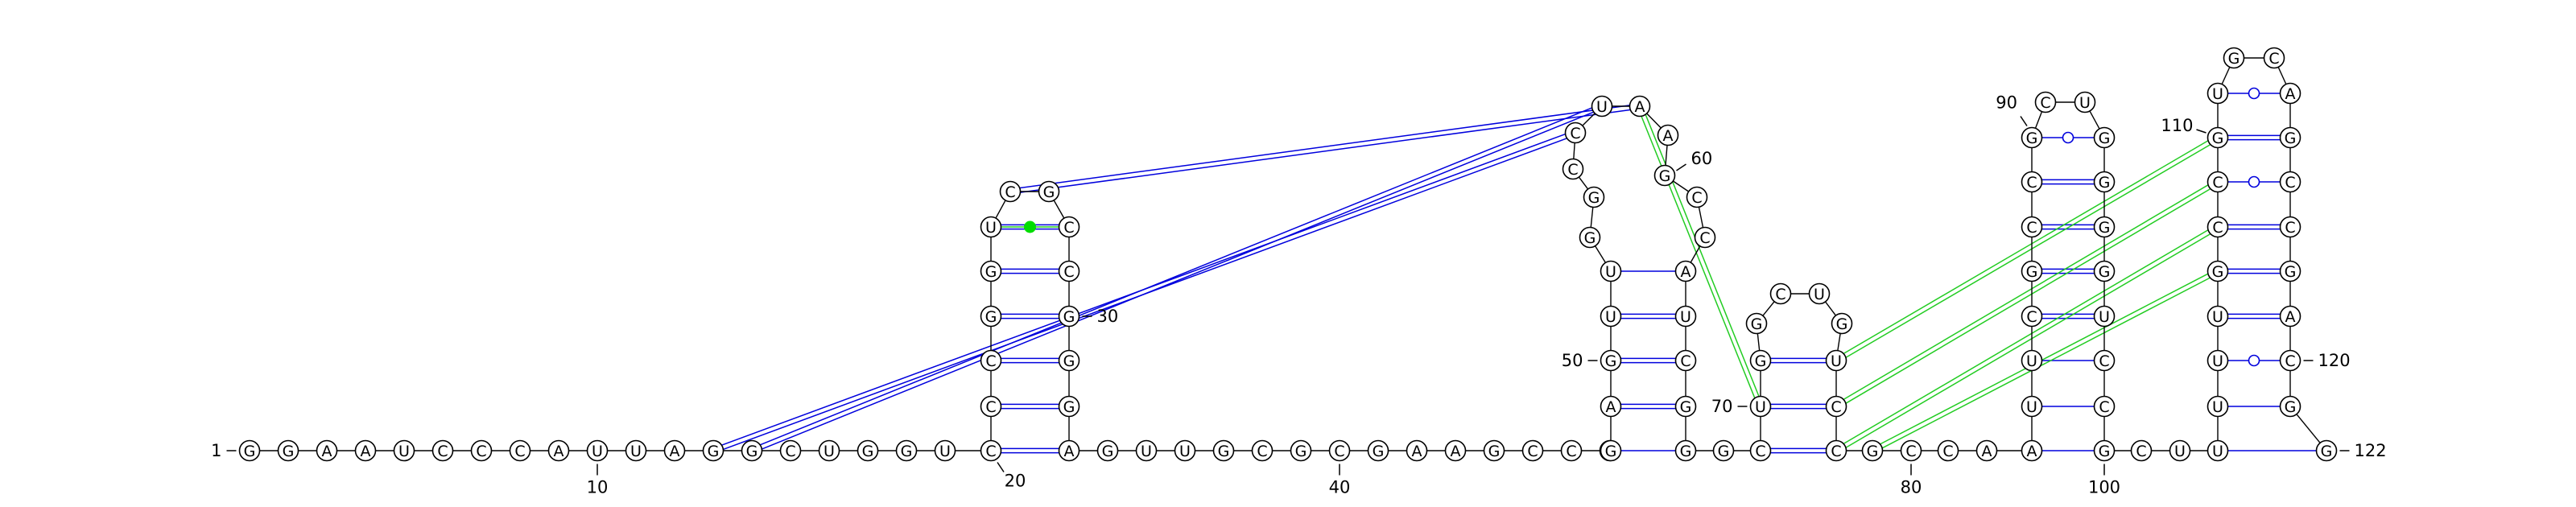  What do you see at coordinates (1611, 316) in the screenshot?
I see `nucleotide-51: U` at bounding box center [1611, 316].